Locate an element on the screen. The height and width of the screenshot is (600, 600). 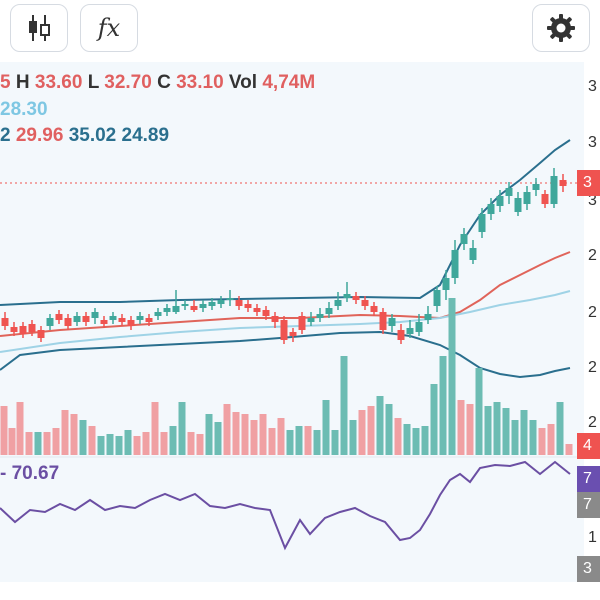
rsi-fragment: - is located at coordinates (3, 473).